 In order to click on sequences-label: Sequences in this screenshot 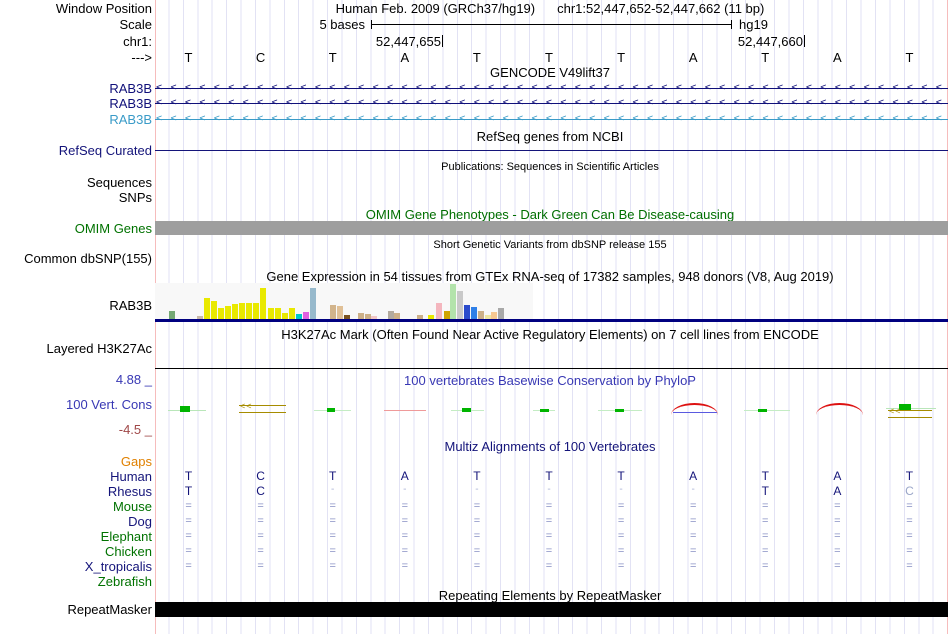, I will do `click(119, 182)`.